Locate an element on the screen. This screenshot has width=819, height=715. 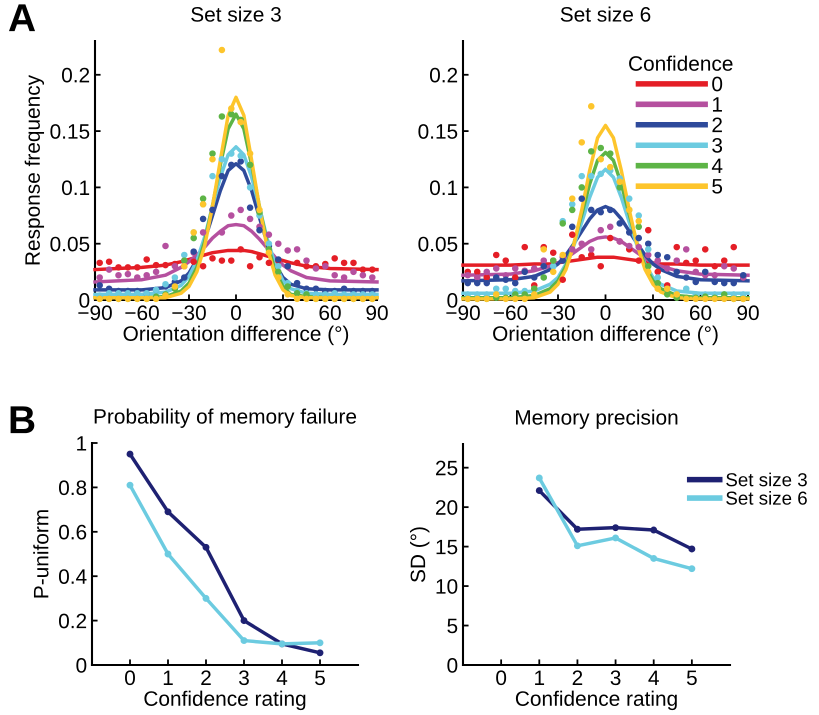
legend-label: 1 is located at coordinates (717, 104).